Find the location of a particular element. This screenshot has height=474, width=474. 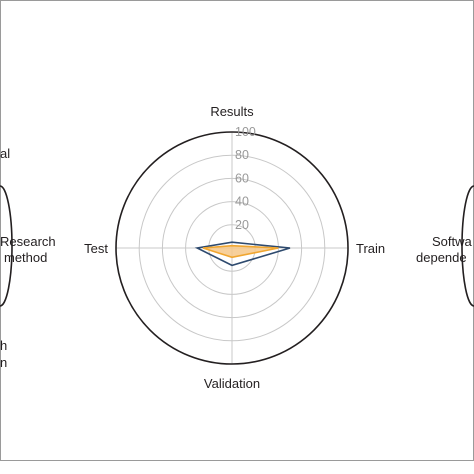

axis-label-results: Results is located at coordinates (232, 111).